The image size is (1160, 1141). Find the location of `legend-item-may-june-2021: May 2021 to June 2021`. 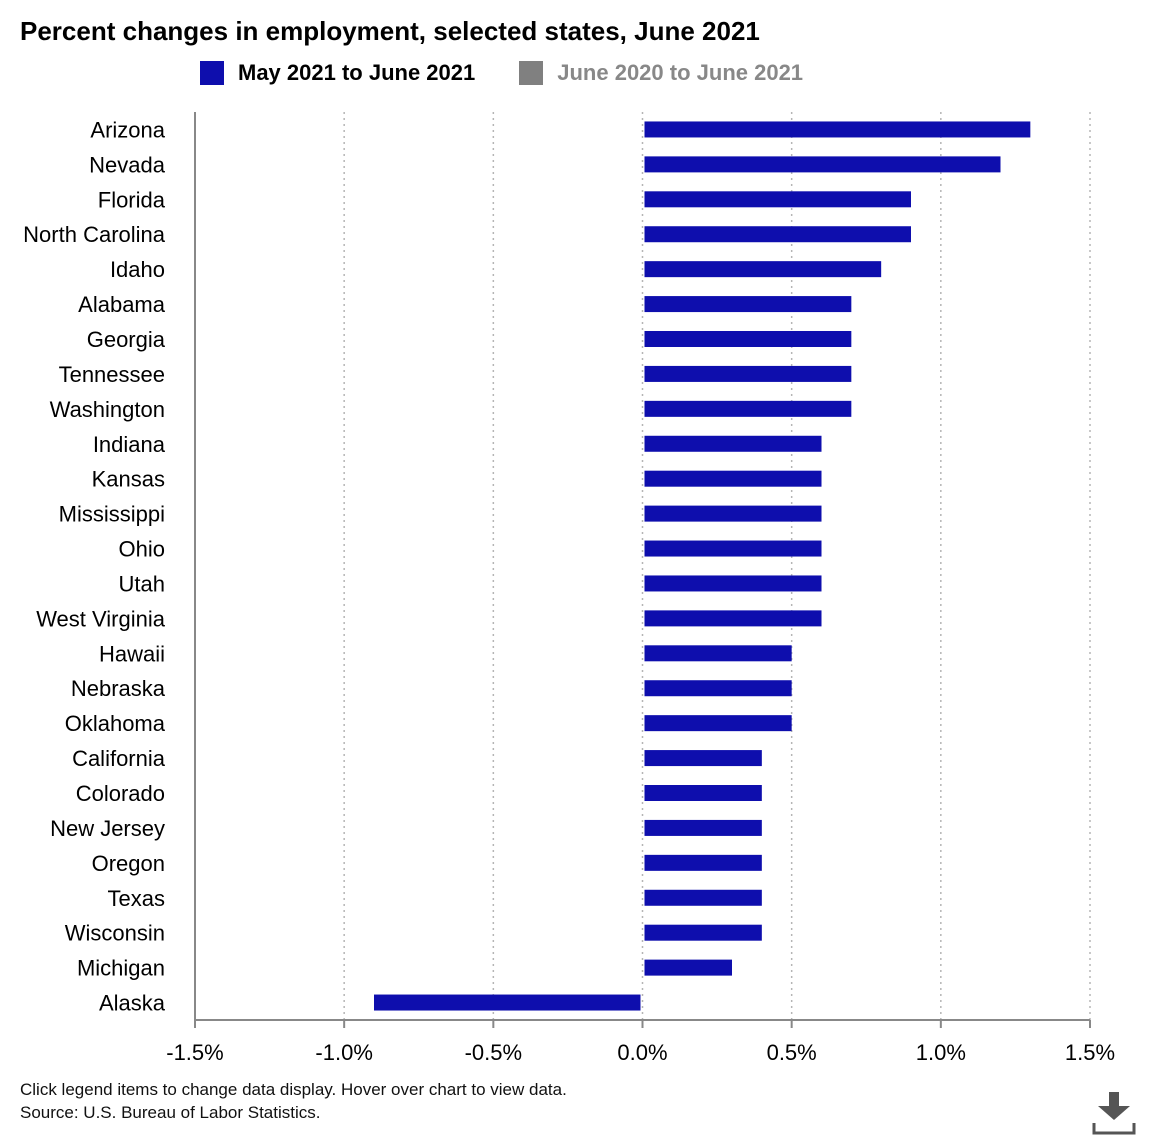

legend-item-may-june-2021: May 2021 to June 2021 is located at coordinates (337, 73).